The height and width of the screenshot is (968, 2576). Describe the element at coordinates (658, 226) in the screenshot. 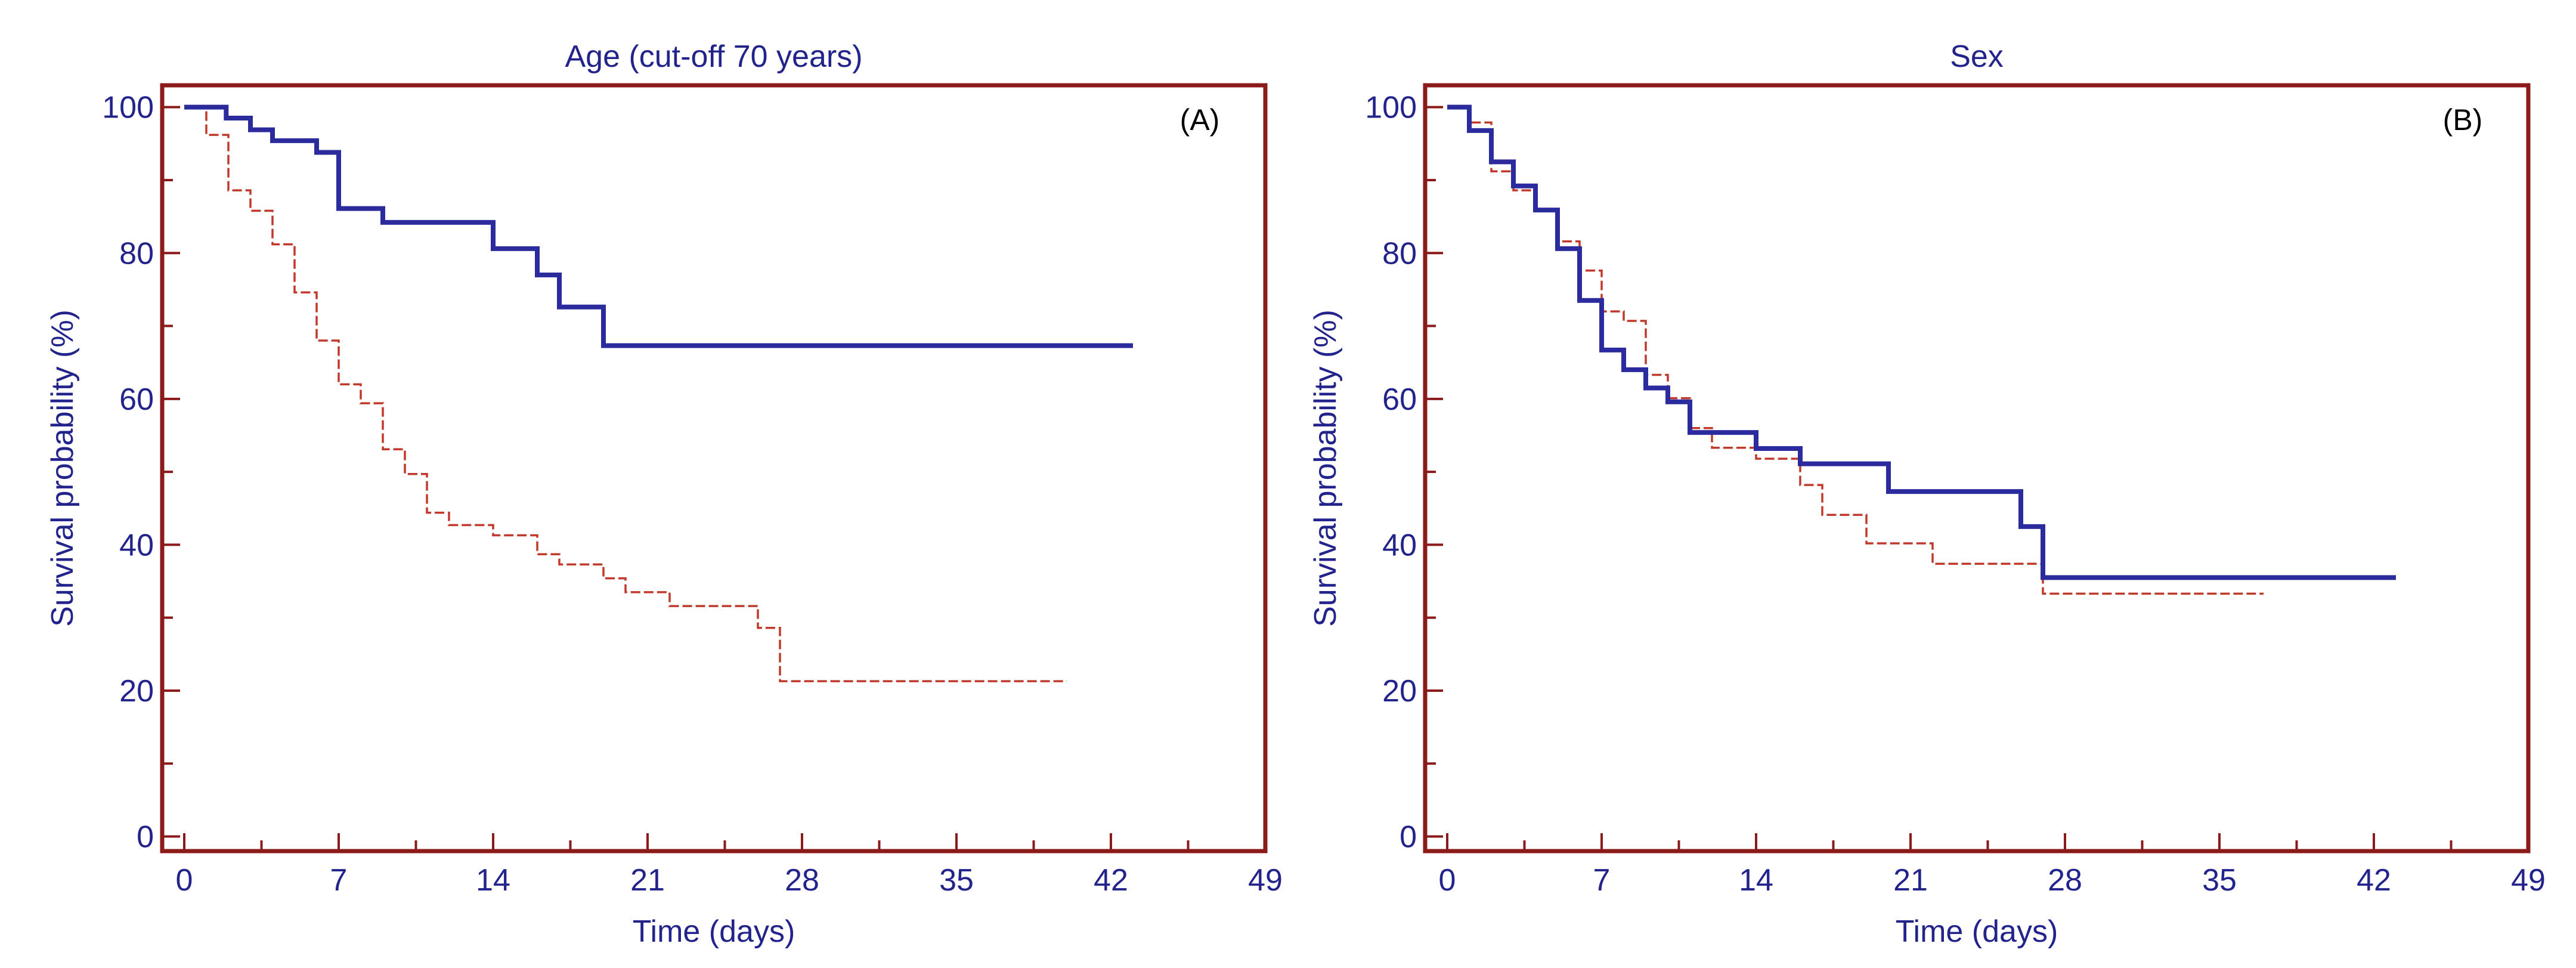

I see `survival-curve-solid` at that location.